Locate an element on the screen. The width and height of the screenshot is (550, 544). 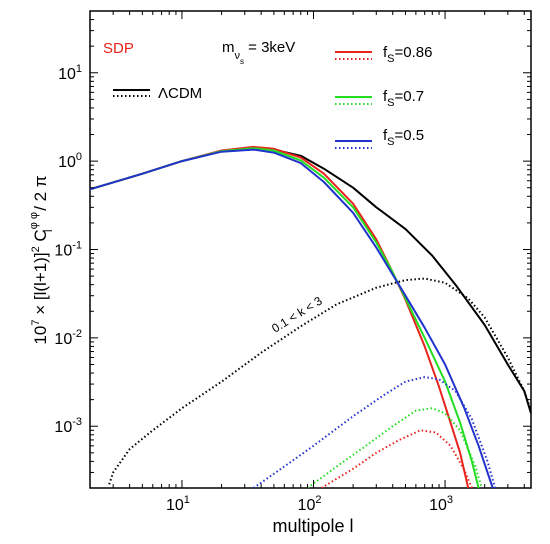
model-label: SDP is located at coordinates (118, 48).